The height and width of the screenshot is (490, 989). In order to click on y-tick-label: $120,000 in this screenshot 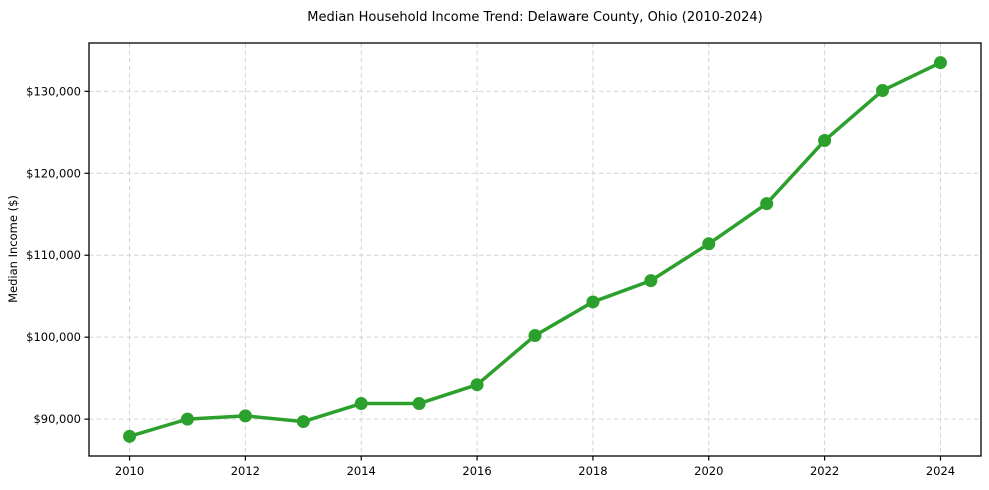, I will do `click(53, 173)`.